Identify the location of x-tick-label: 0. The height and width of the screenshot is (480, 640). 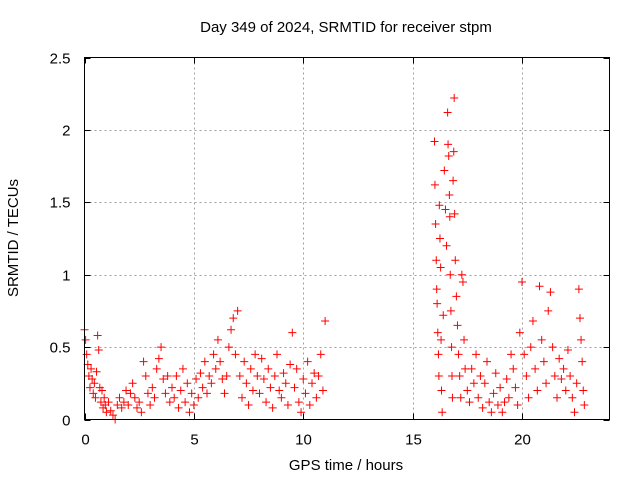
(85, 440).